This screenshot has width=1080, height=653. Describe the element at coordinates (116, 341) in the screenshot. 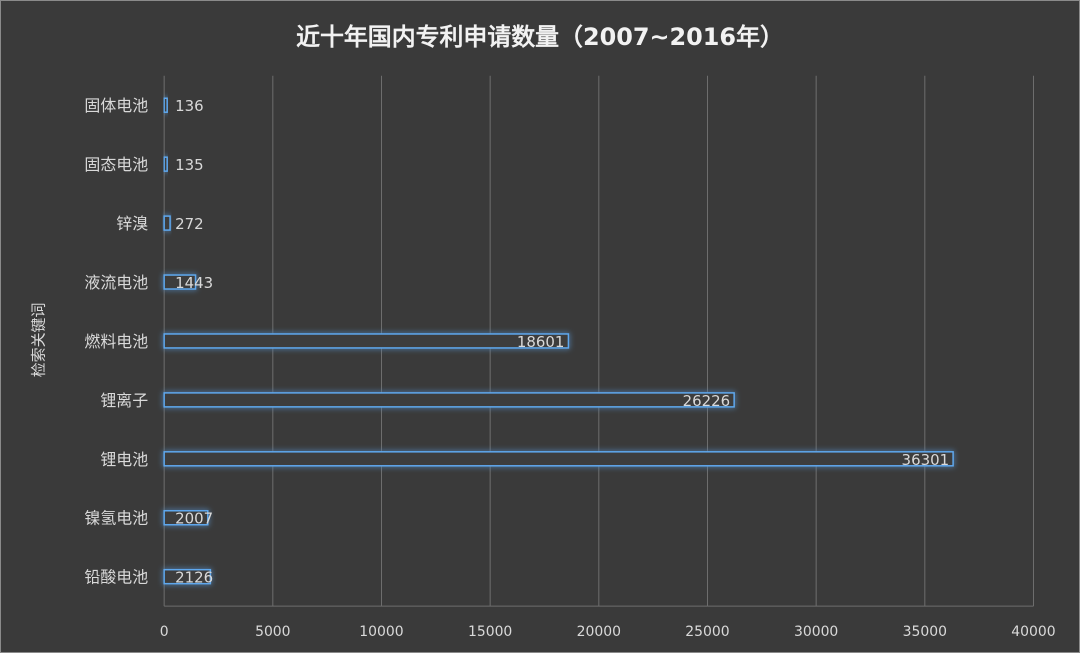

I see `category-label: 燃料电池` at that location.